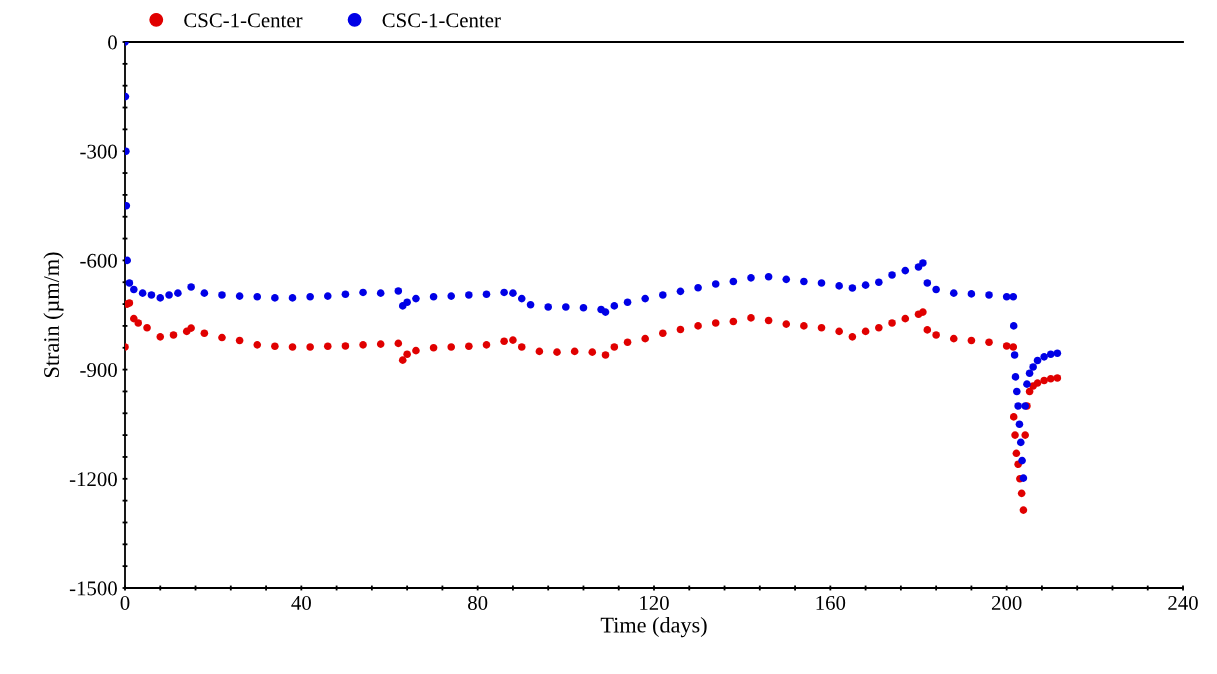 This screenshot has width=1217, height=674. I want to click on x-axis-title: Time (days), so click(653, 627).